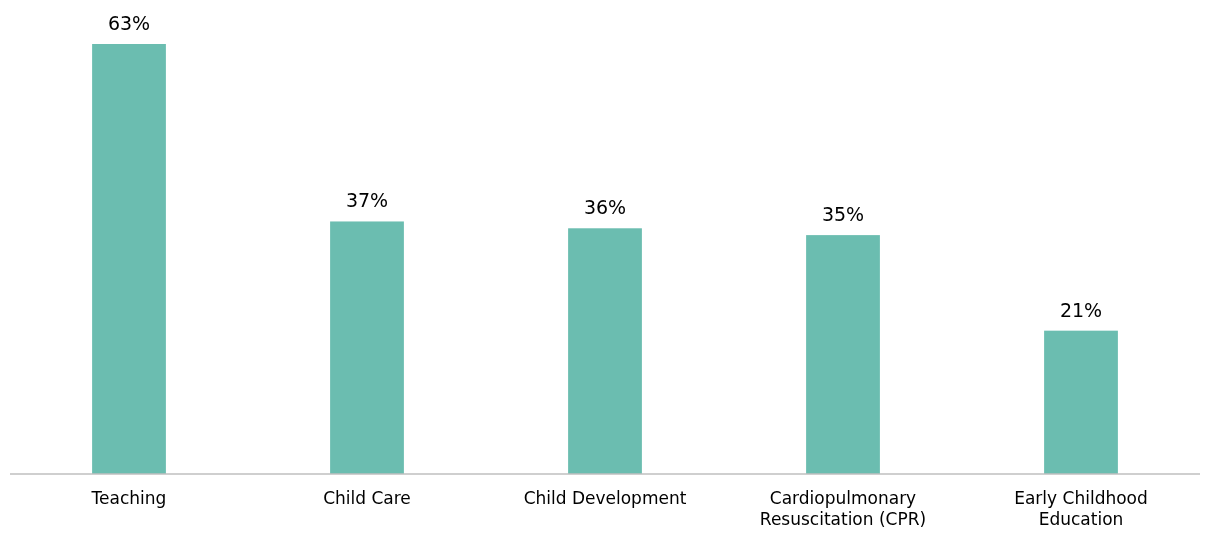  What do you see at coordinates (843, 508) in the screenshot?
I see `x-tick-label: Cardiopulmonary Resuscitation (CPR)` at bounding box center [843, 508].